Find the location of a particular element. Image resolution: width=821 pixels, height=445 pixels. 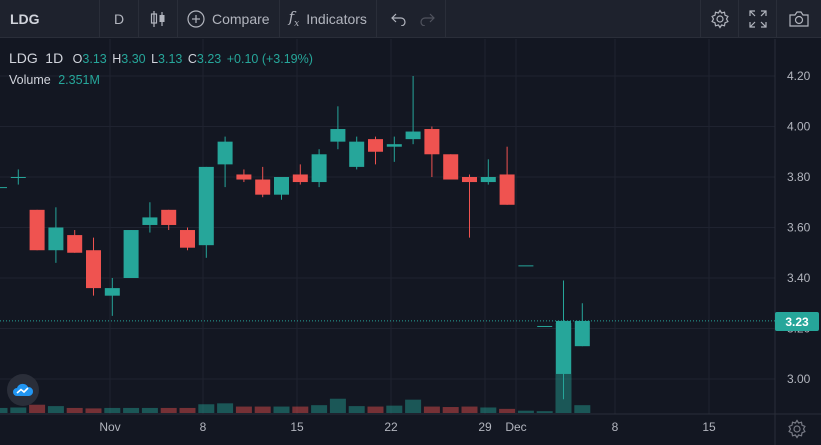

compare-button: Compare is located at coordinates (228, 19).